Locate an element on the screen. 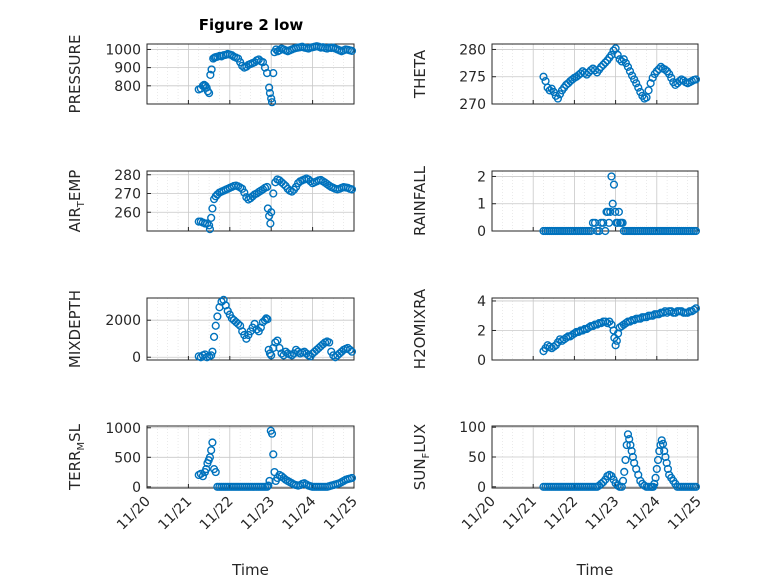 The width and height of the screenshot is (778, 583). y-axis-label: RAINFALL is located at coordinates (420, 200).